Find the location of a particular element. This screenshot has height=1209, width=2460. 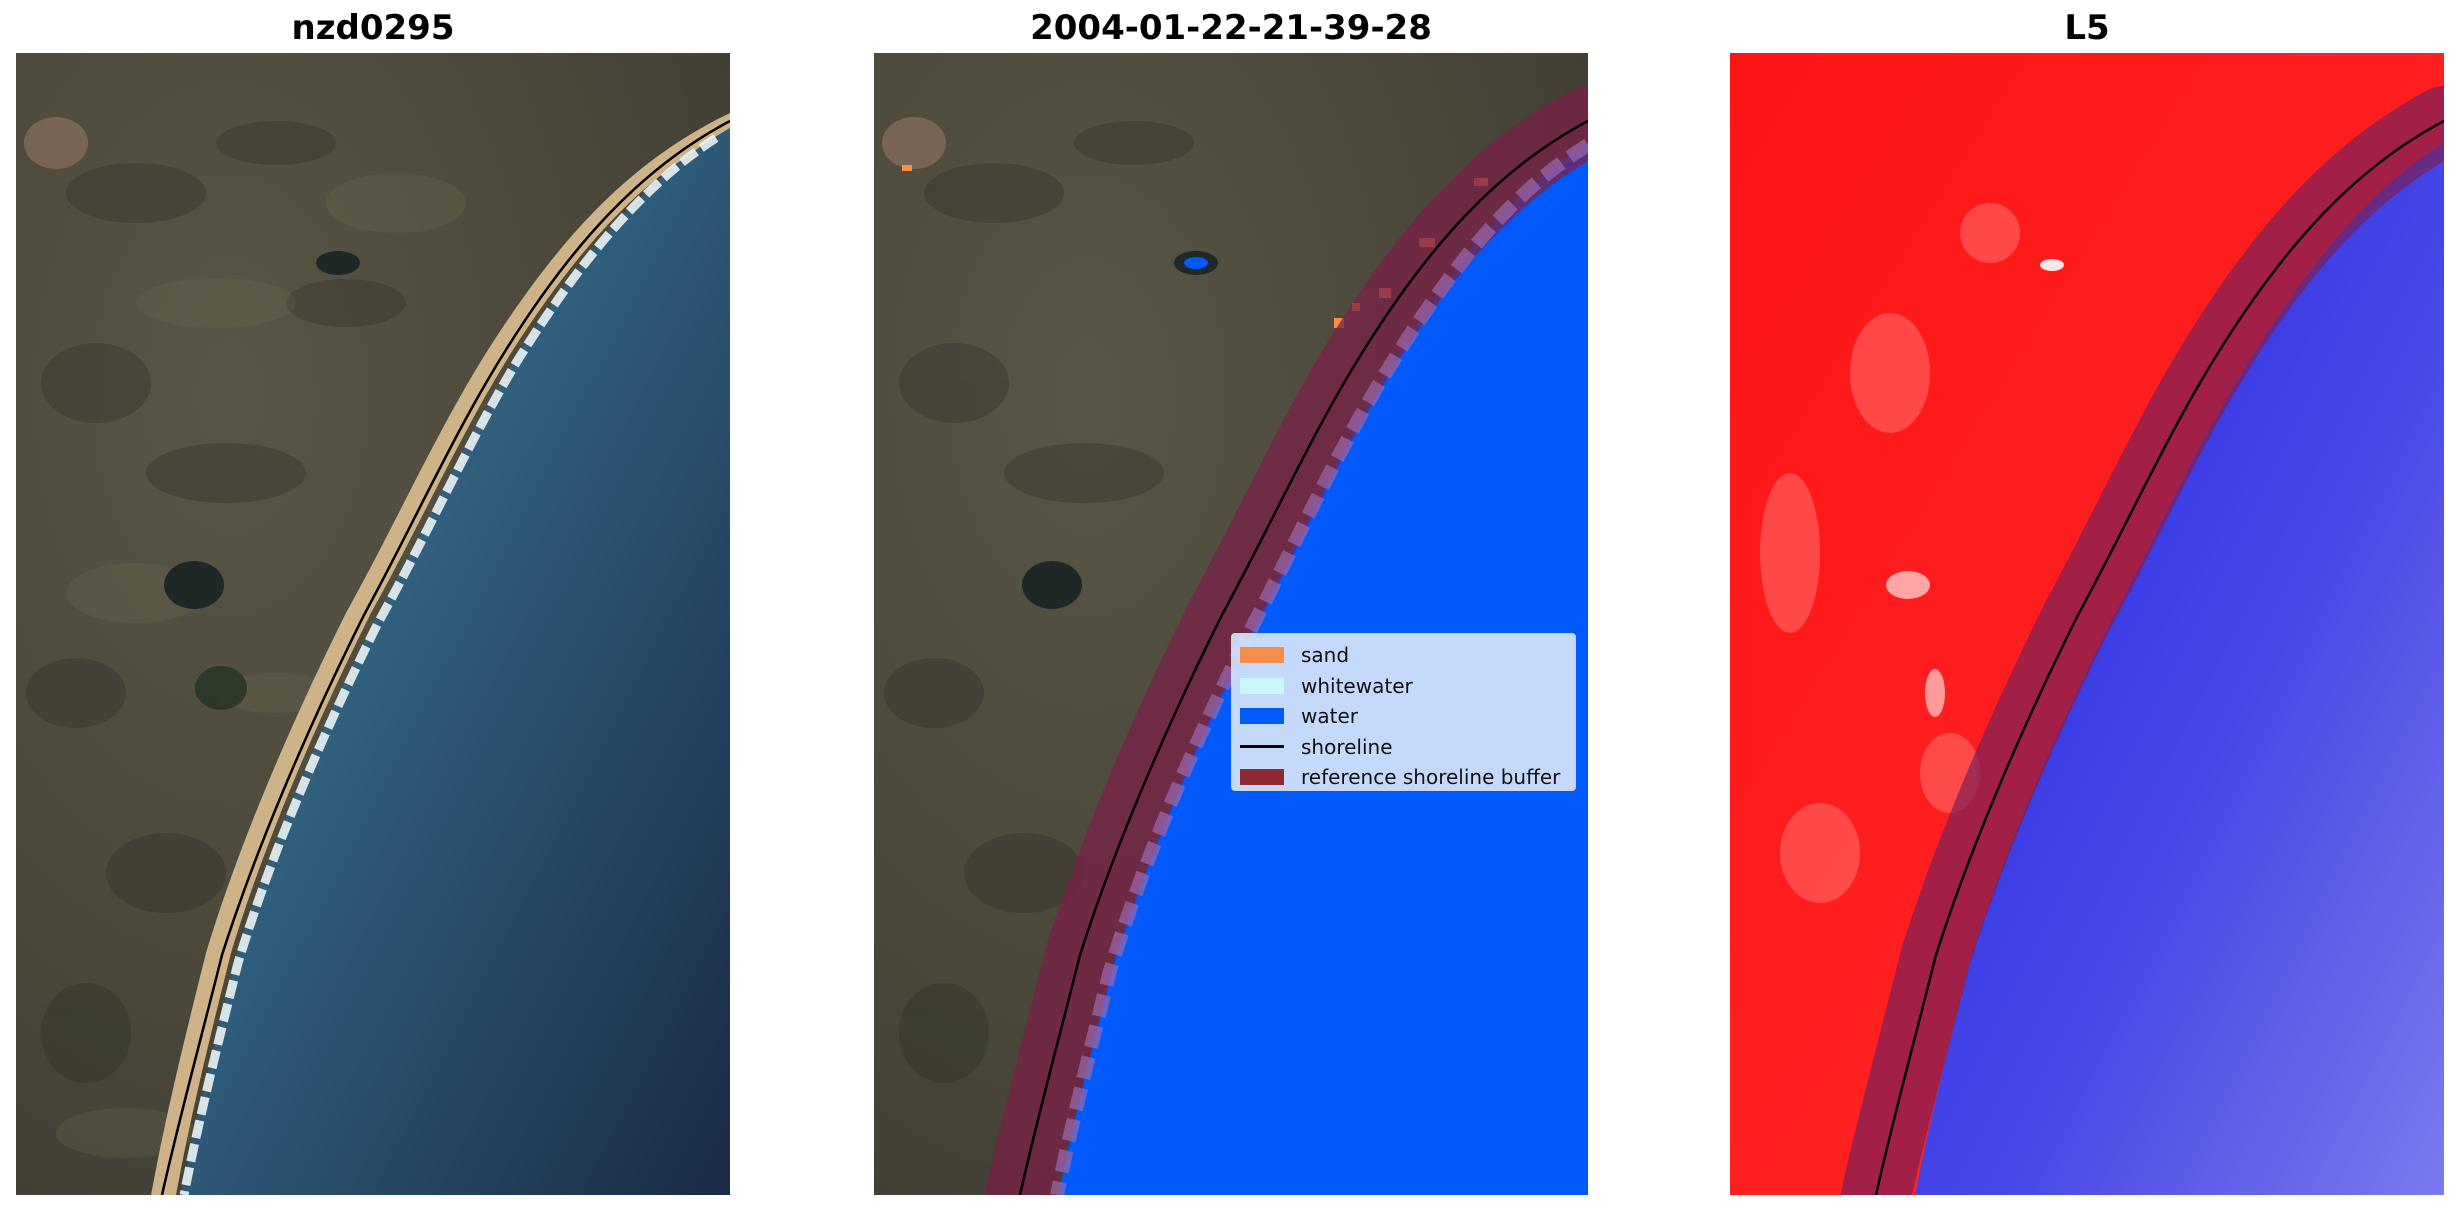

legend-label: shoreline is located at coordinates (1347, 746).